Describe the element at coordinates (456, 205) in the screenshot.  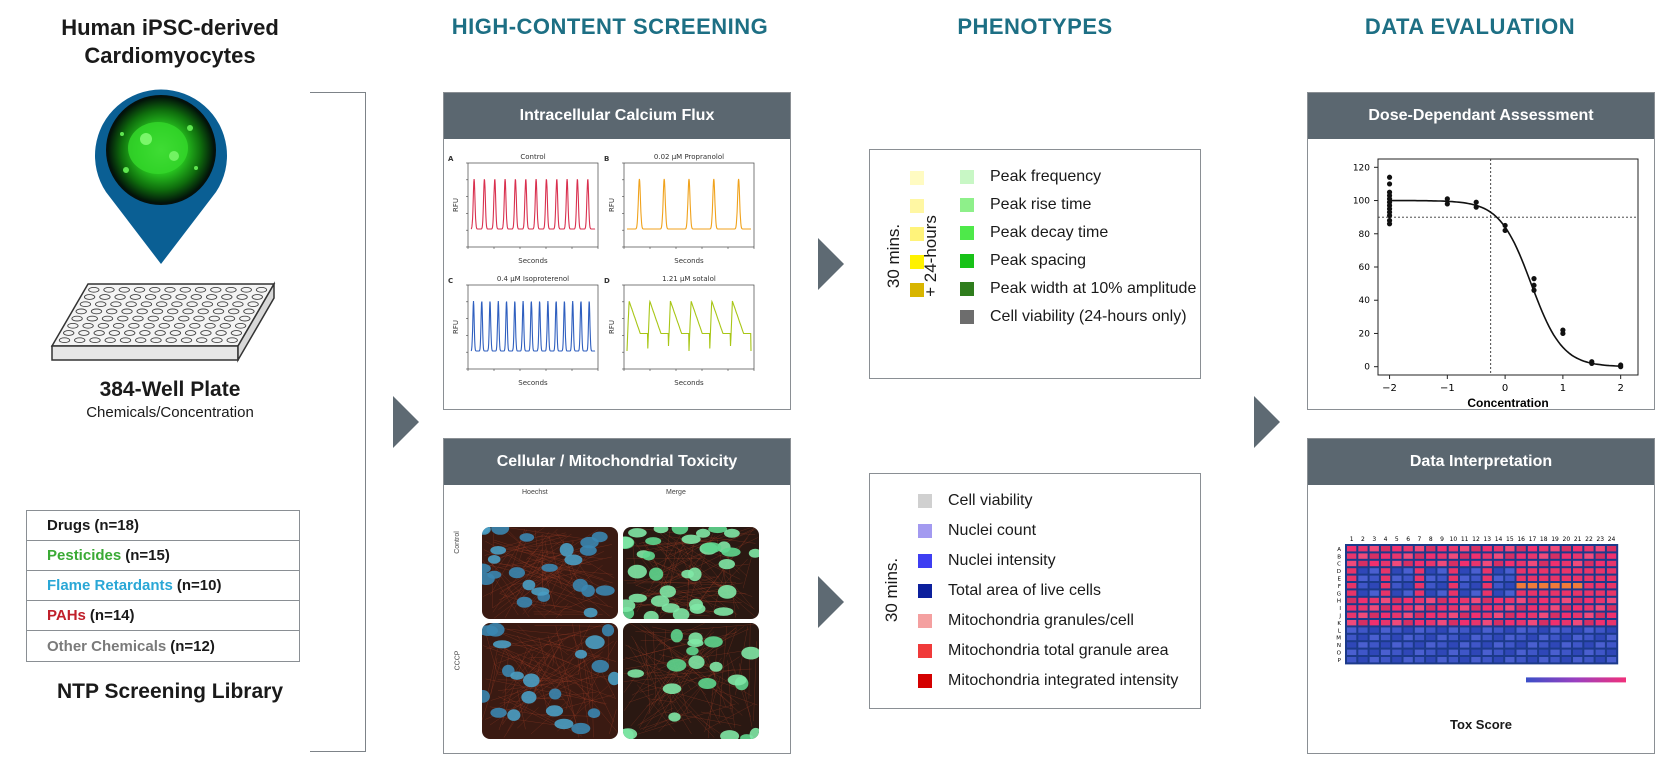
I see `trace-ylabel: RFU` at that location.